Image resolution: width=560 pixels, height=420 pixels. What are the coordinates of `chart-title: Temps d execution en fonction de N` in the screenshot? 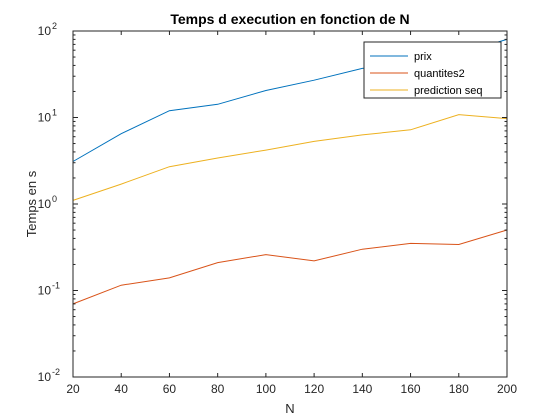 It's located at (289, 19).